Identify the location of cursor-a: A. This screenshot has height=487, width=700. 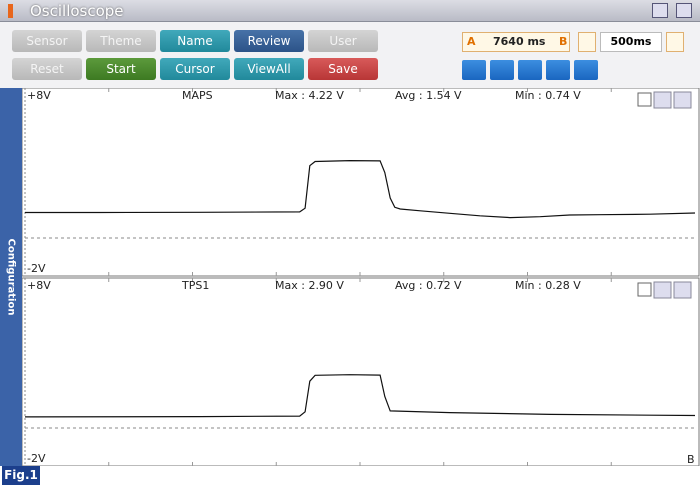
(471, 41).